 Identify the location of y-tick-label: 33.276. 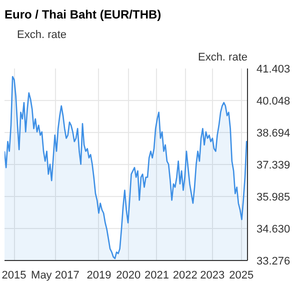
(273, 262).